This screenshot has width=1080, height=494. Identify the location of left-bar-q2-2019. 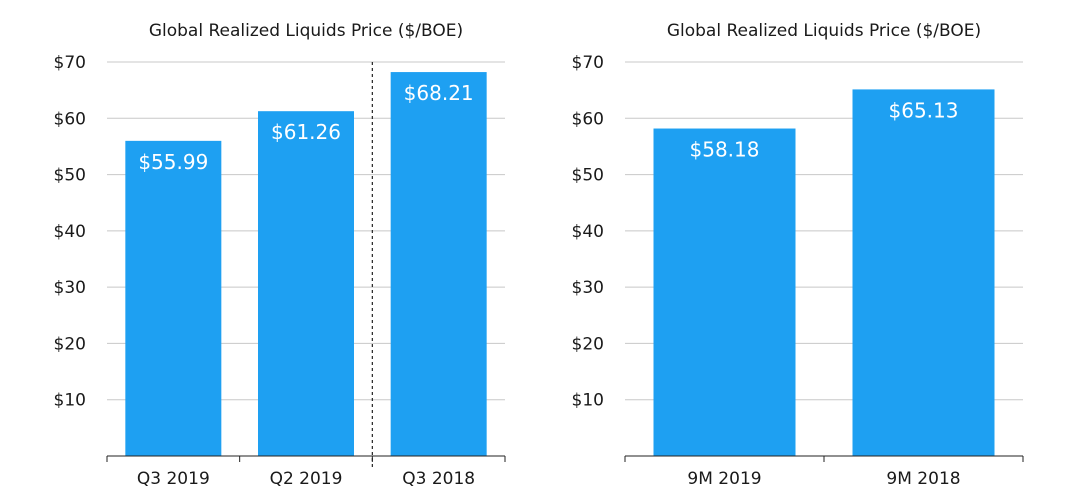
(306, 283).